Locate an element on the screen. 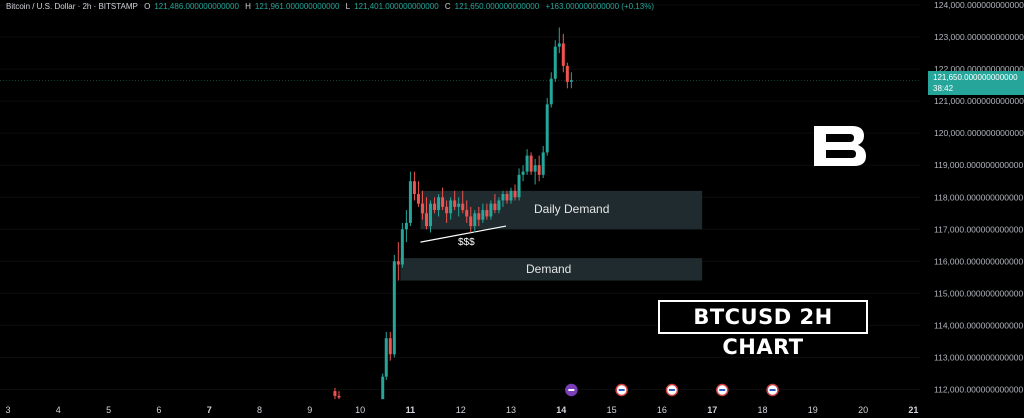  time-tick-label: 6 is located at coordinates (158, 410).